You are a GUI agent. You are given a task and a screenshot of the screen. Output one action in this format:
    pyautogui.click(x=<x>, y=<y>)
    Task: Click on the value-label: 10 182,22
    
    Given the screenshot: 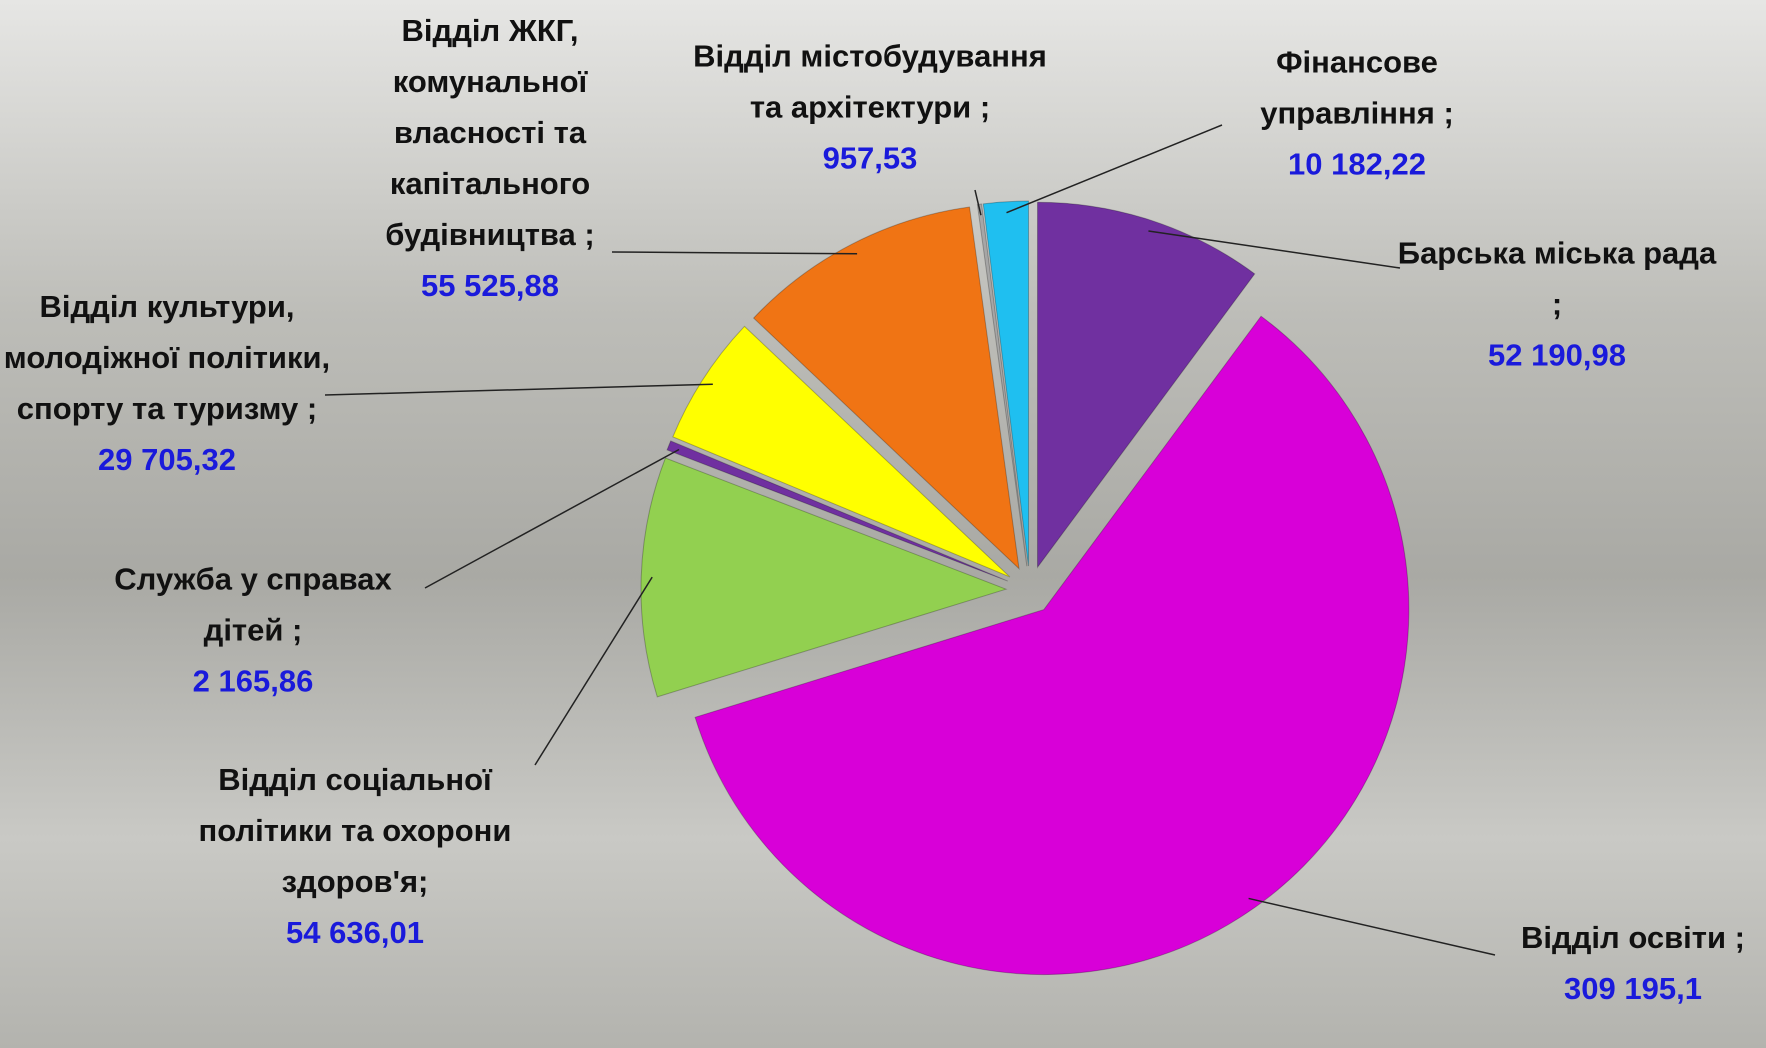 What is the action you would take?
    pyautogui.click(x=1357, y=164)
    